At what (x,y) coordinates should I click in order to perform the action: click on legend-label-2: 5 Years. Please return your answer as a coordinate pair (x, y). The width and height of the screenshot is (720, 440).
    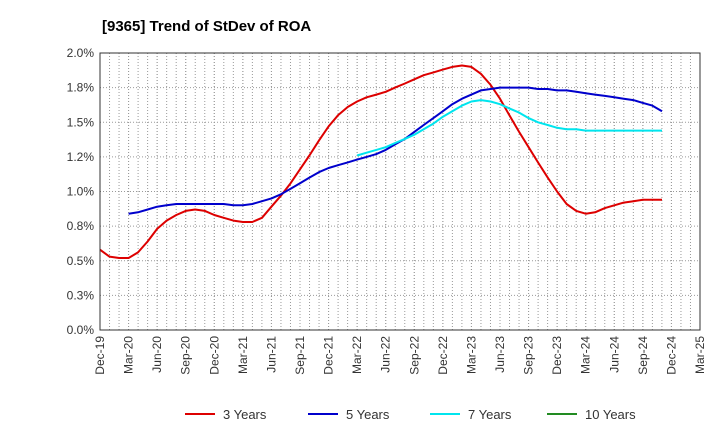
    Looking at the image, I should click on (368, 414).